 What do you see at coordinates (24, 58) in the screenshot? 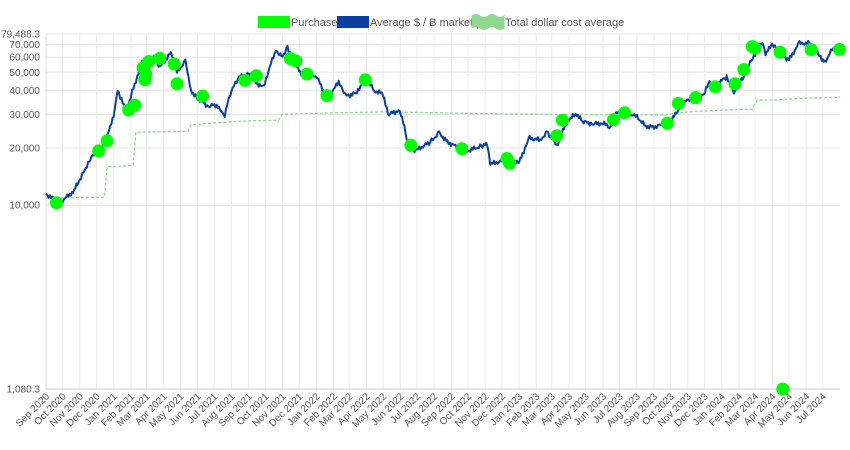
I see `y-tick-label: 60,000` at bounding box center [24, 58].